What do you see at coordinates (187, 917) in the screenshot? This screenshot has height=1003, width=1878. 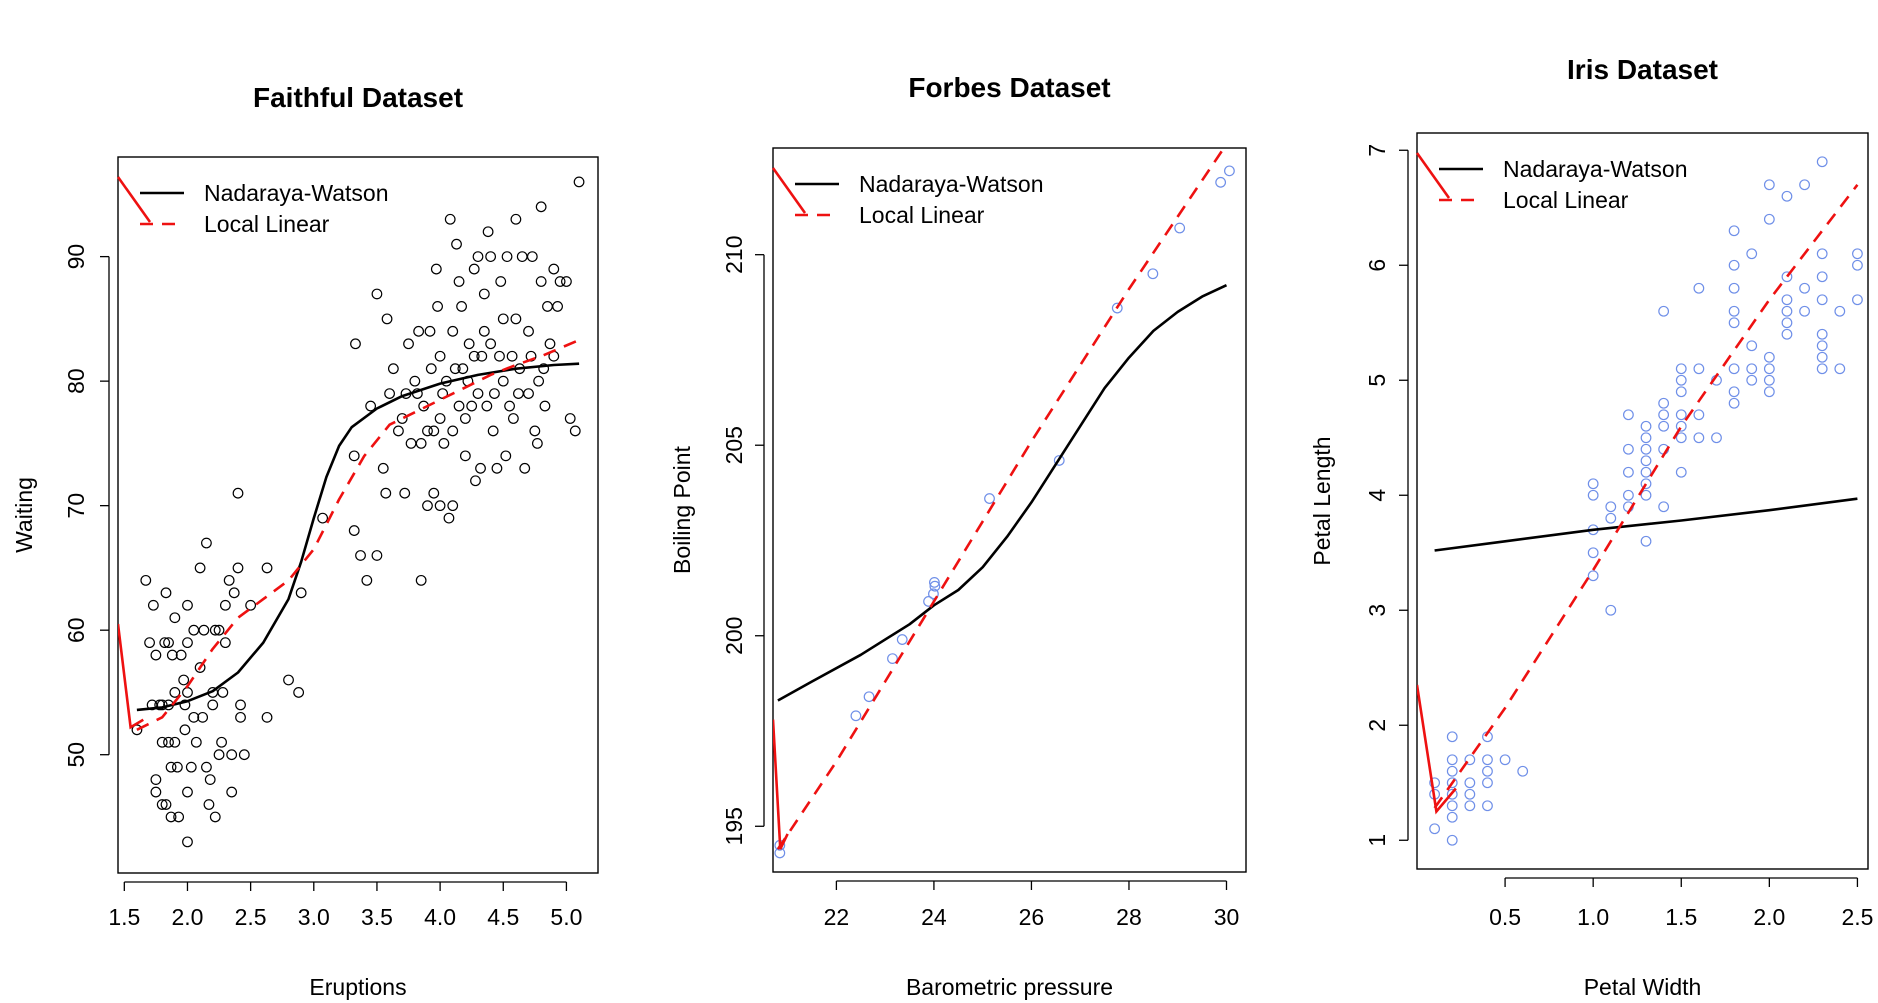 I see `x-tick-label: 2.0` at bounding box center [187, 917].